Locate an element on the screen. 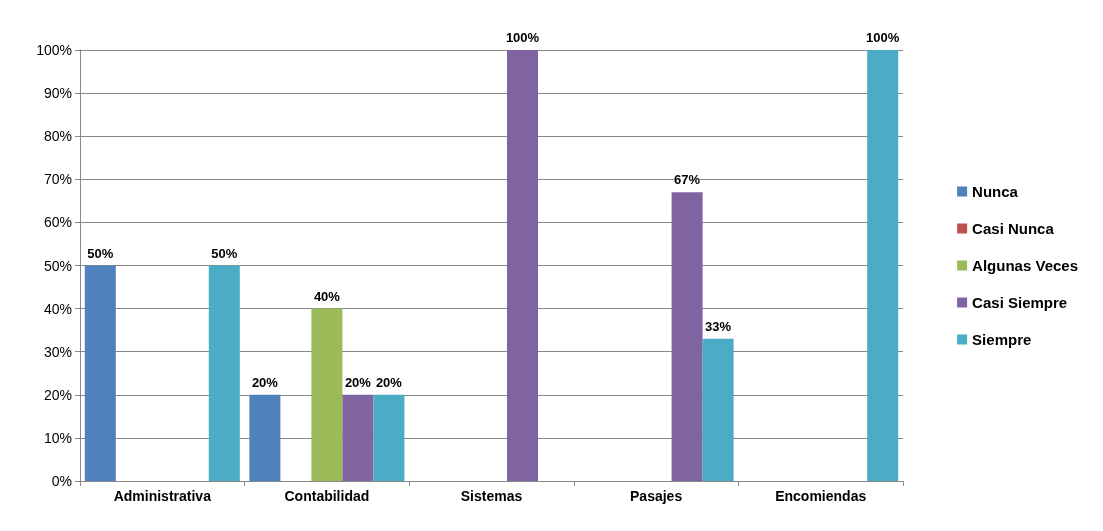 This screenshot has width=1103, height=531. x-tick-label: Contabilidad is located at coordinates (327, 496).